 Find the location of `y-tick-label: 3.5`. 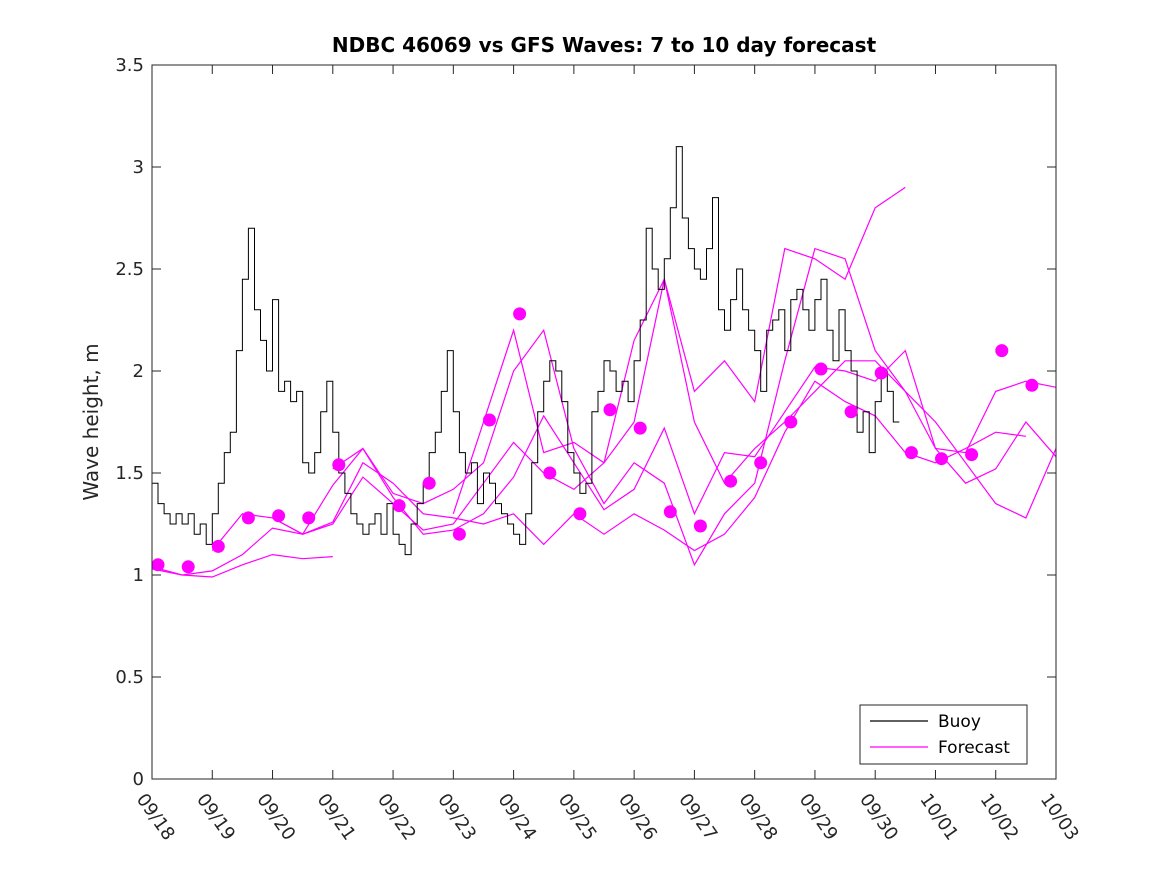

y-tick-label: 3.5 is located at coordinates (129, 65).